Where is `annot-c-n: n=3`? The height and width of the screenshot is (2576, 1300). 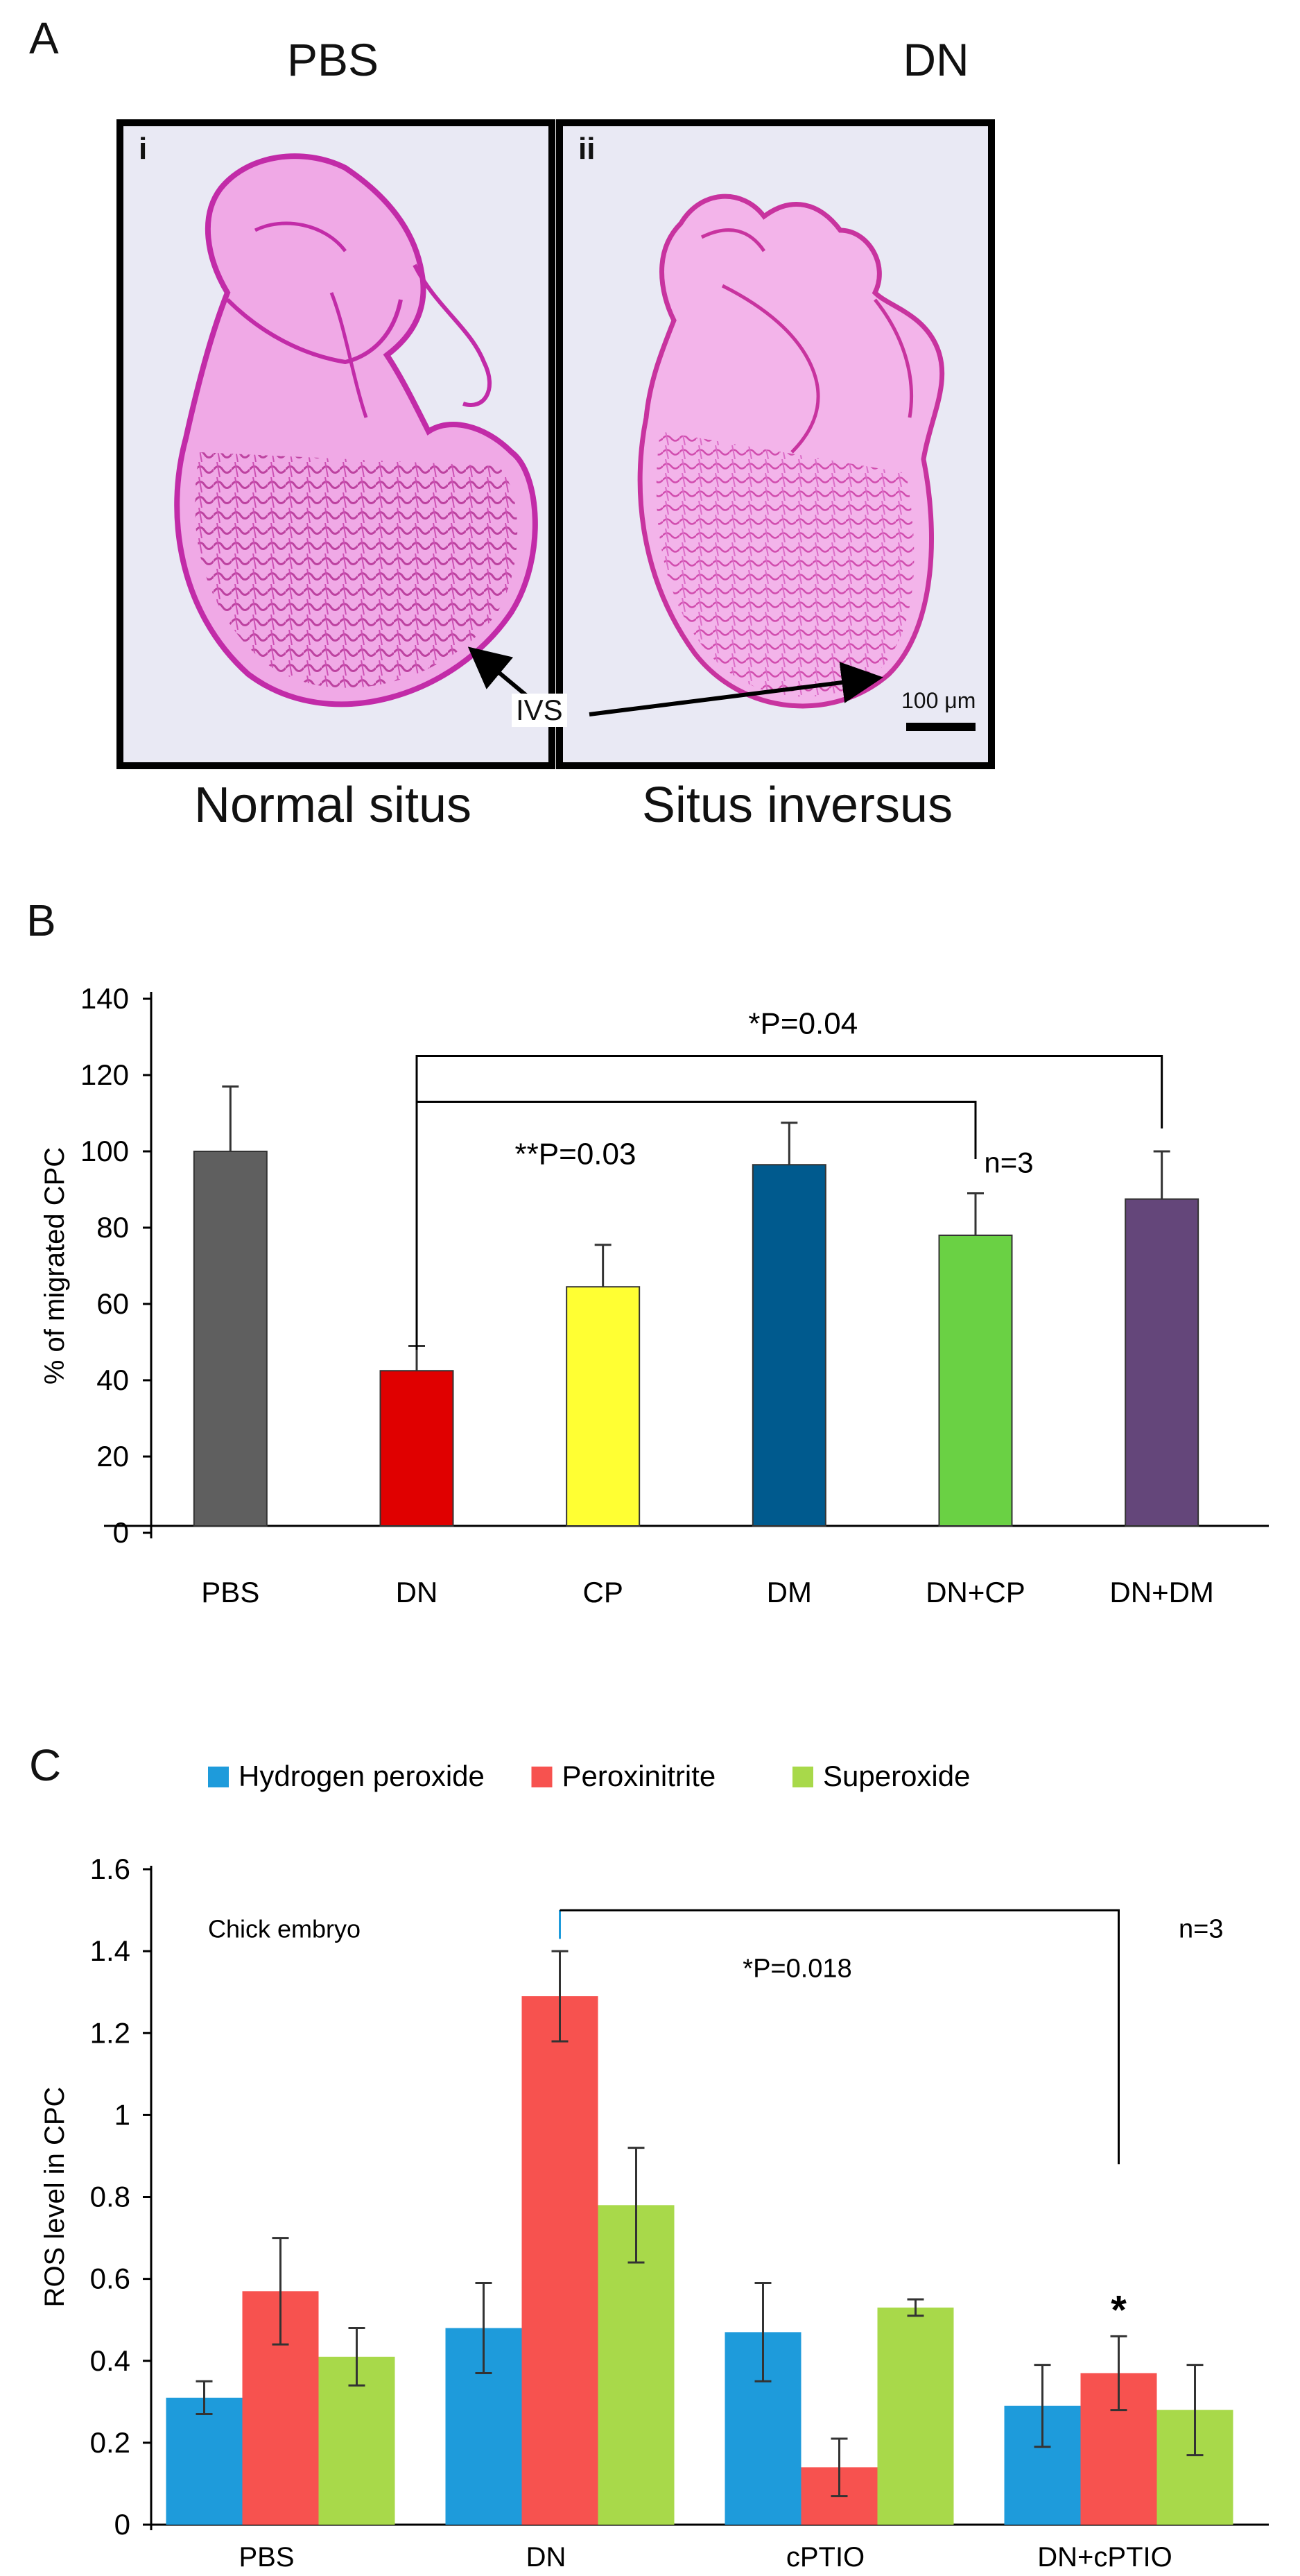 annot-c-n: n=3 is located at coordinates (1201, 1929).